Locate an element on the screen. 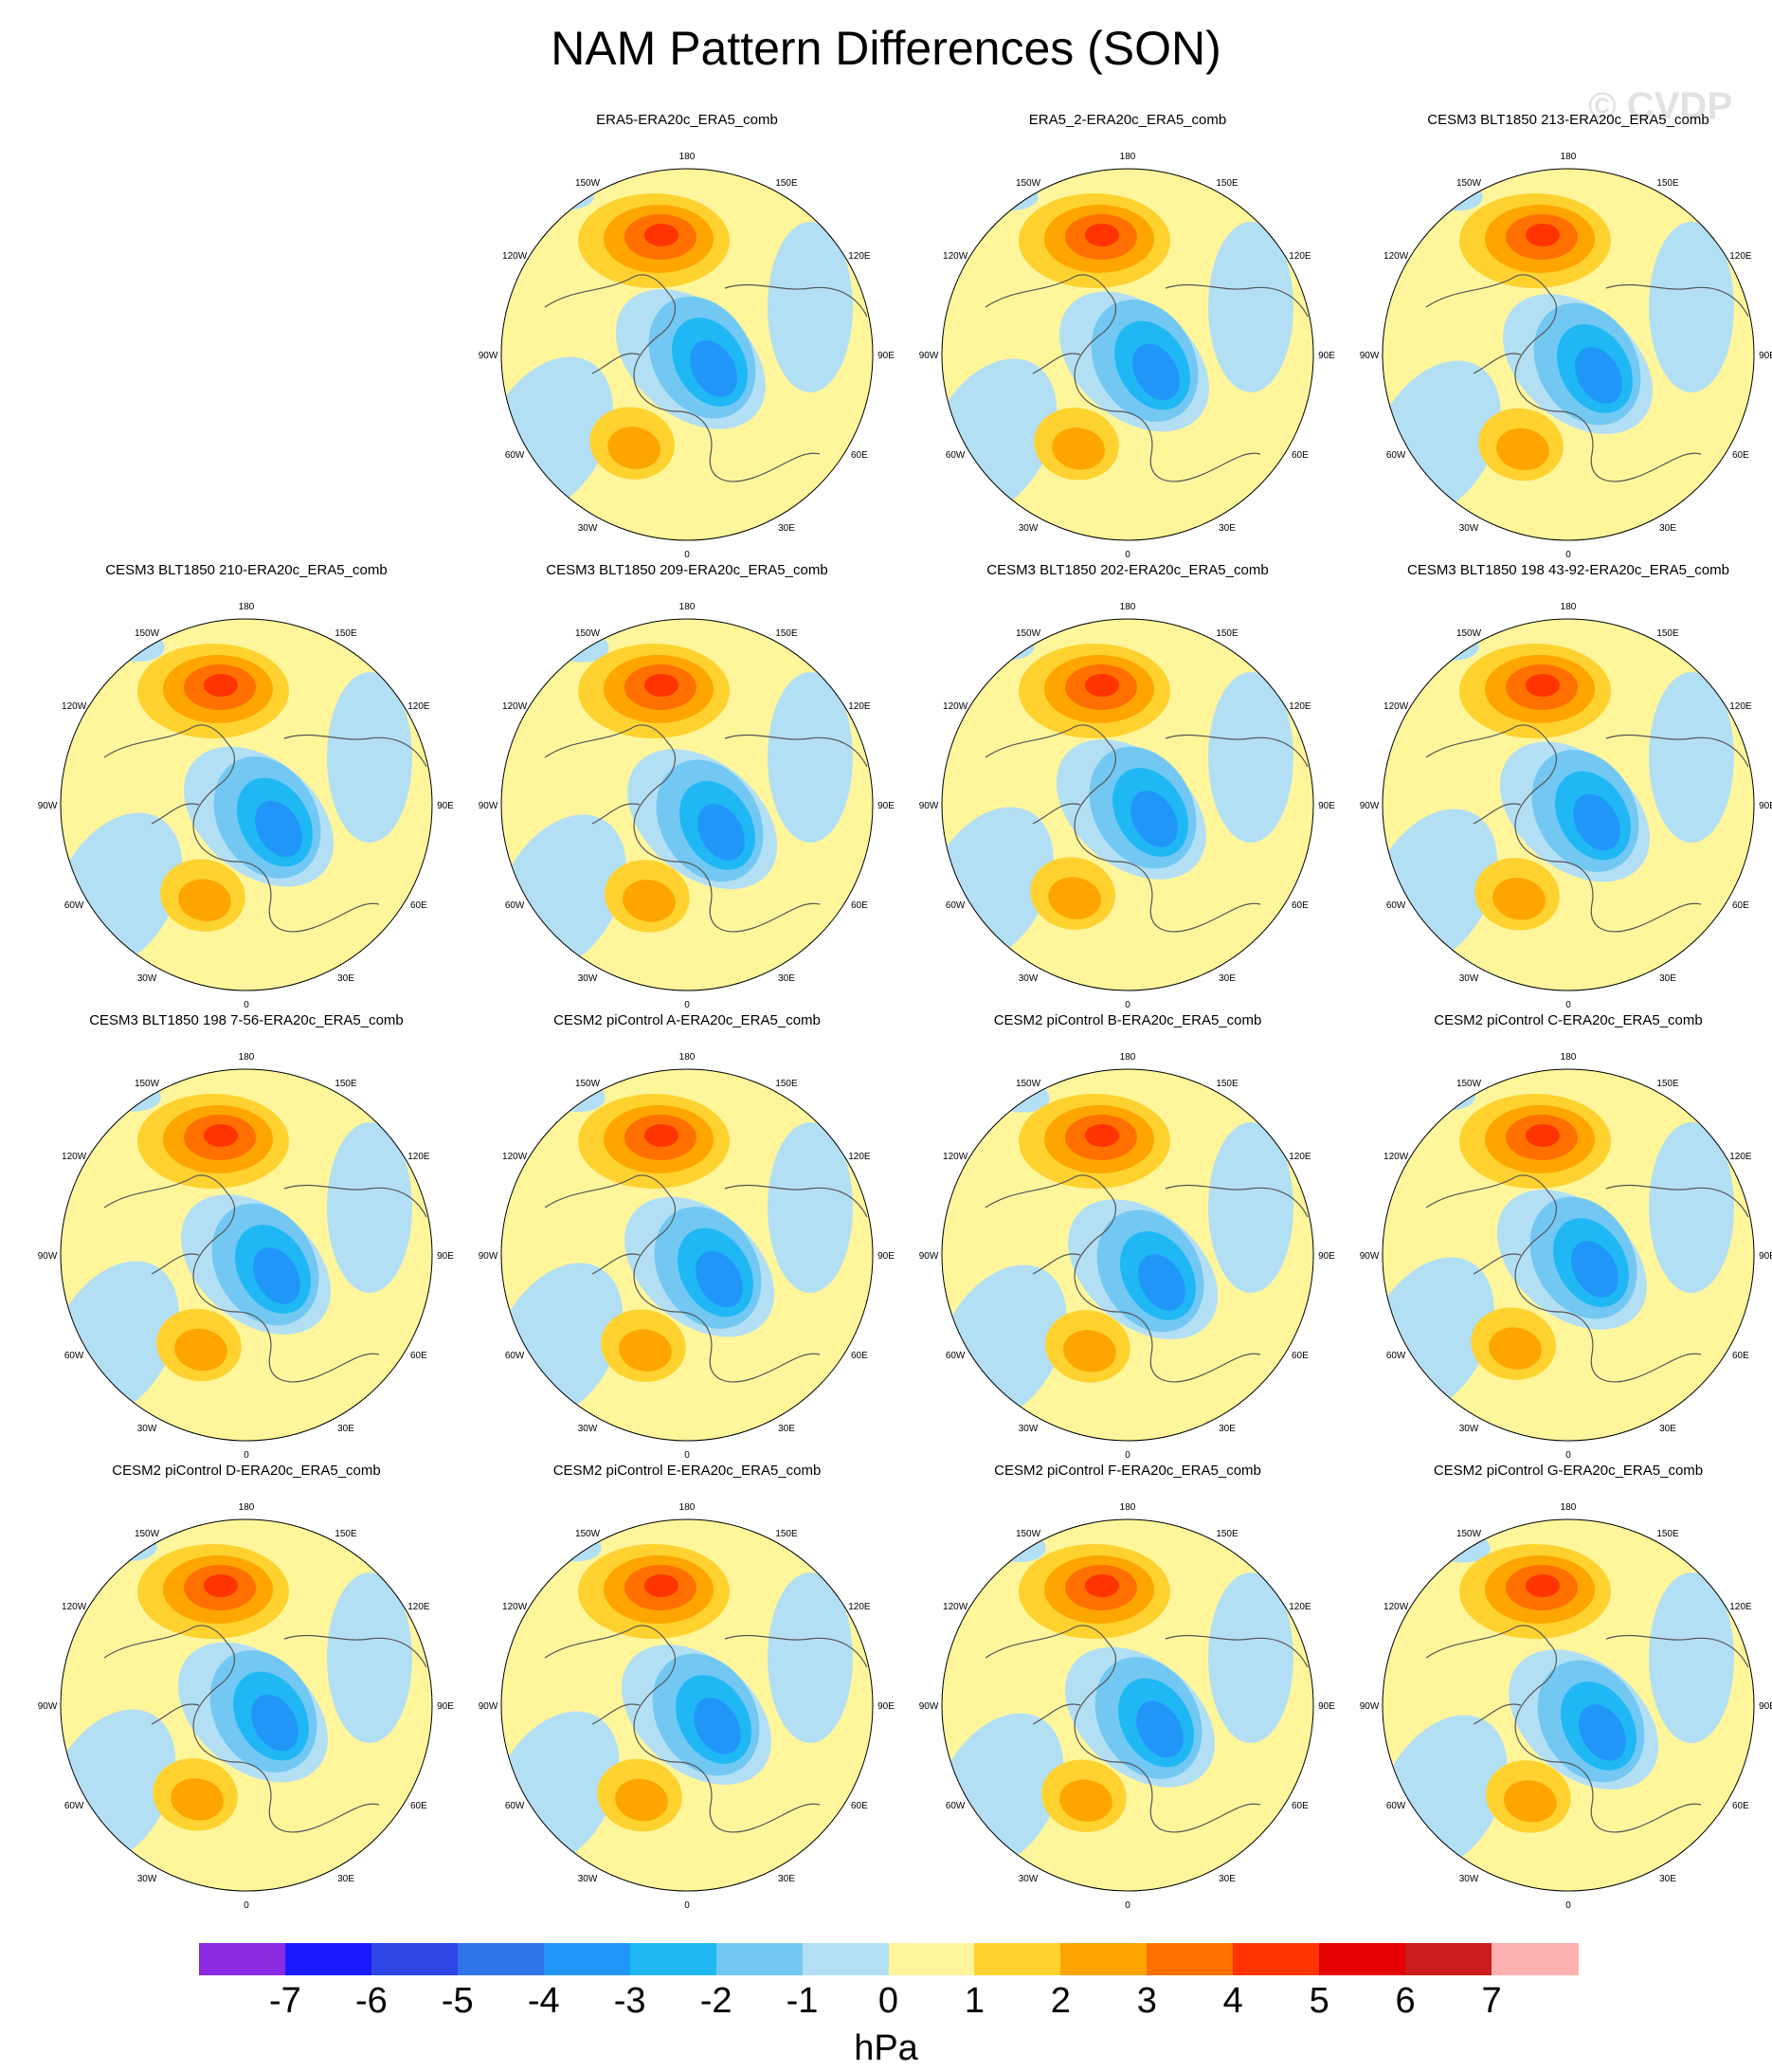  colorbar-tick-label: 4 is located at coordinates (1232, 2001).